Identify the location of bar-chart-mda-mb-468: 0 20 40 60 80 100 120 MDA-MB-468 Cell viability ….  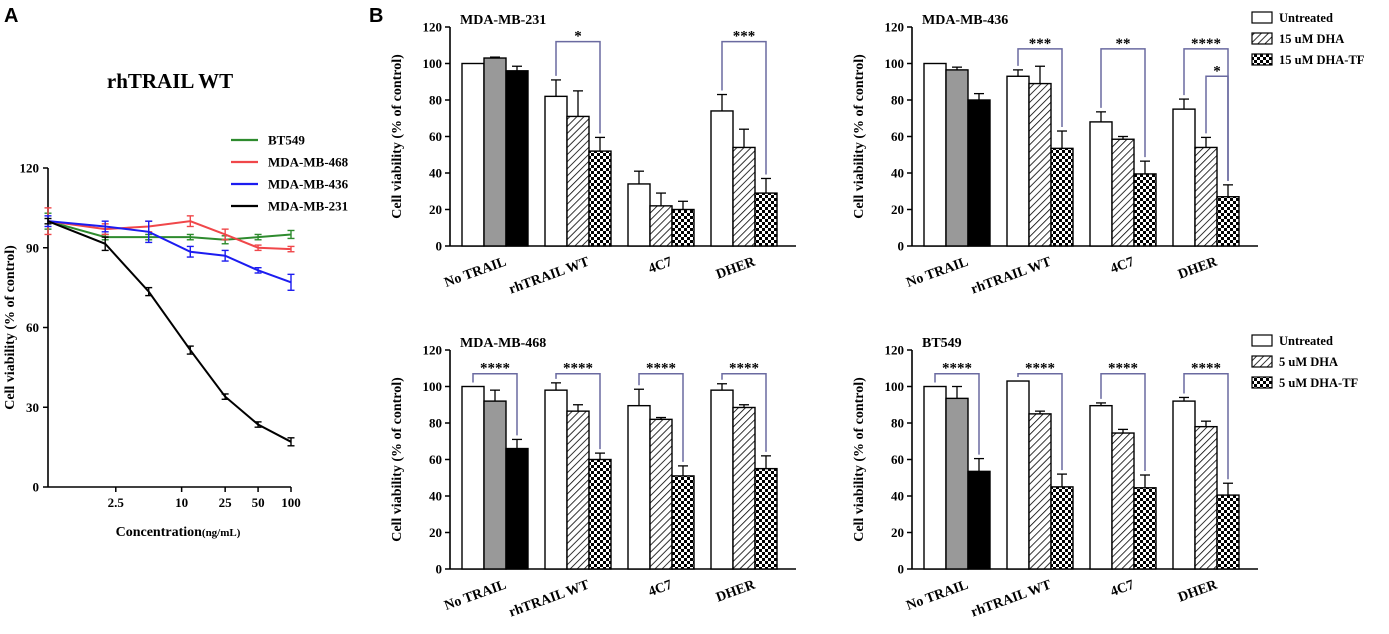
(593, 478).